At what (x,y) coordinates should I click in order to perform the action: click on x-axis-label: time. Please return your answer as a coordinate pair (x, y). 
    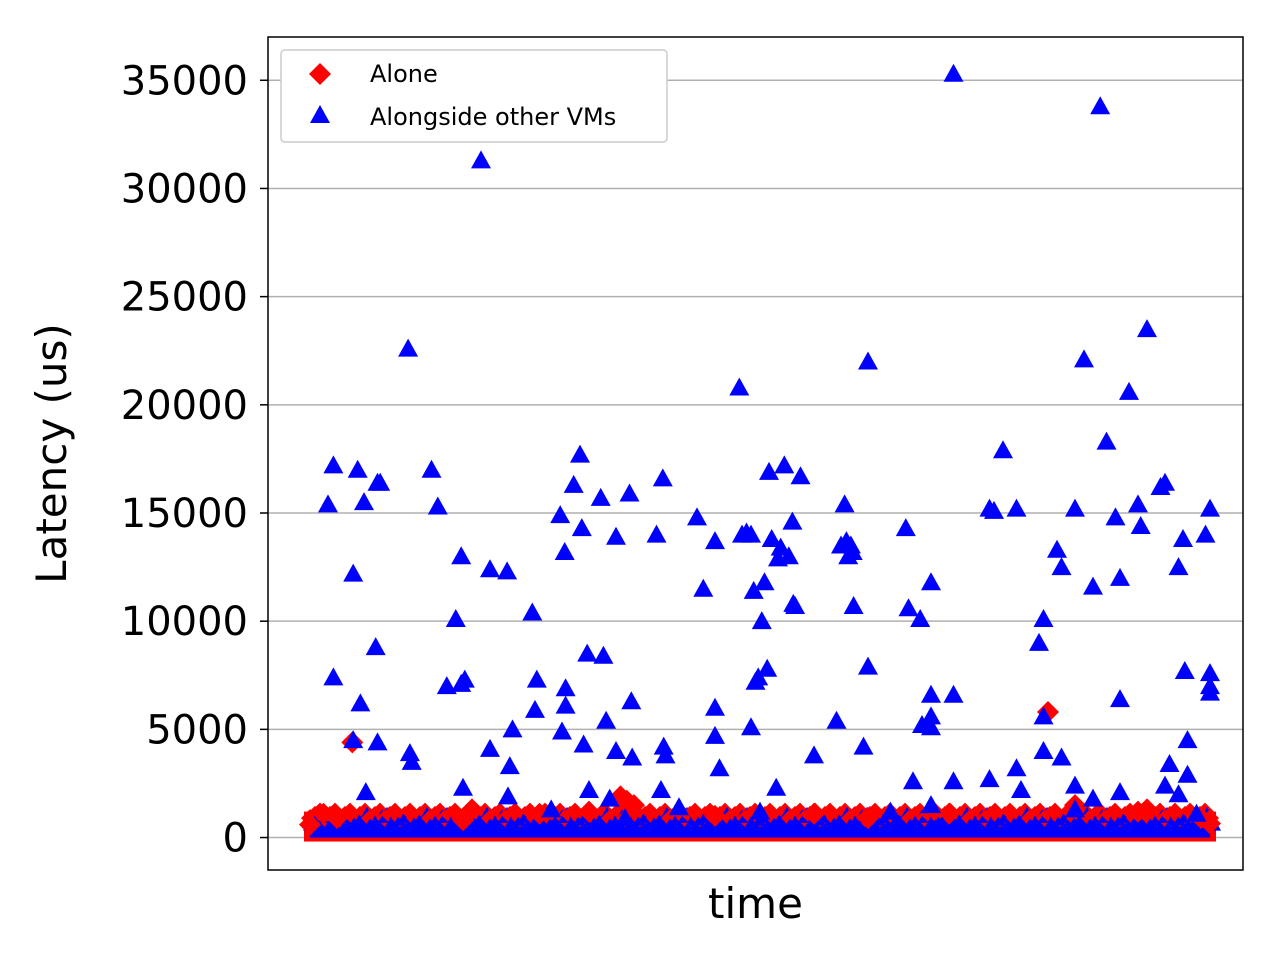
    Looking at the image, I should click on (755, 903).